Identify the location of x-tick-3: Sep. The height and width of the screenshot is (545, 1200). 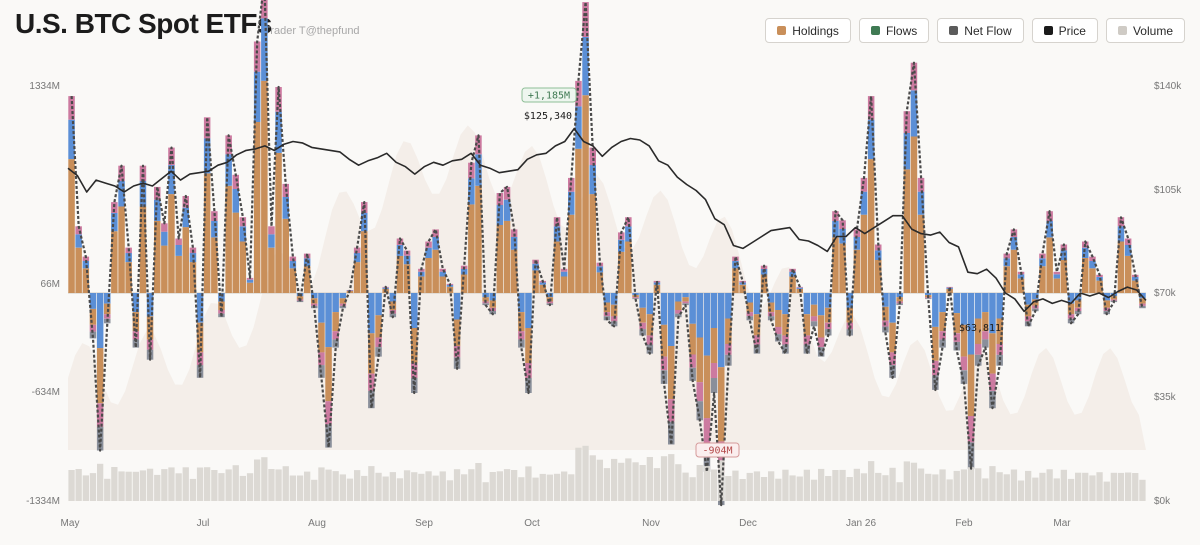
(424, 523).